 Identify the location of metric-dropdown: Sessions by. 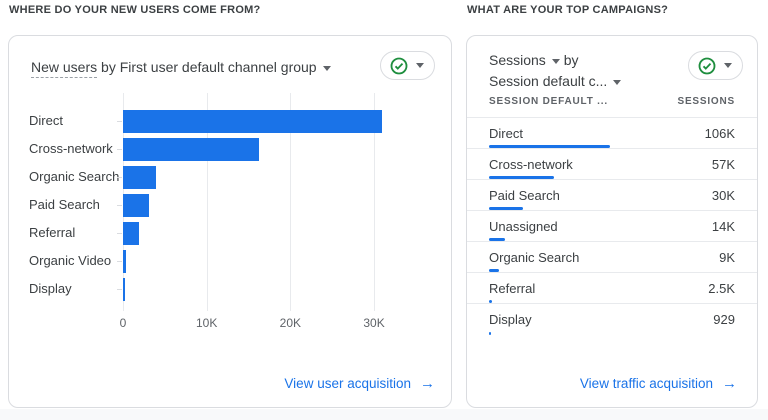
(555, 60).